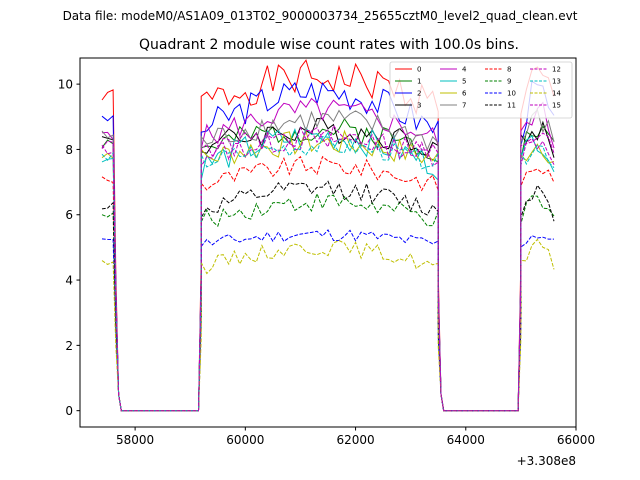 The width and height of the screenshot is (640, 480). I want to click on legend-label-14: 14, so click(556, 94).